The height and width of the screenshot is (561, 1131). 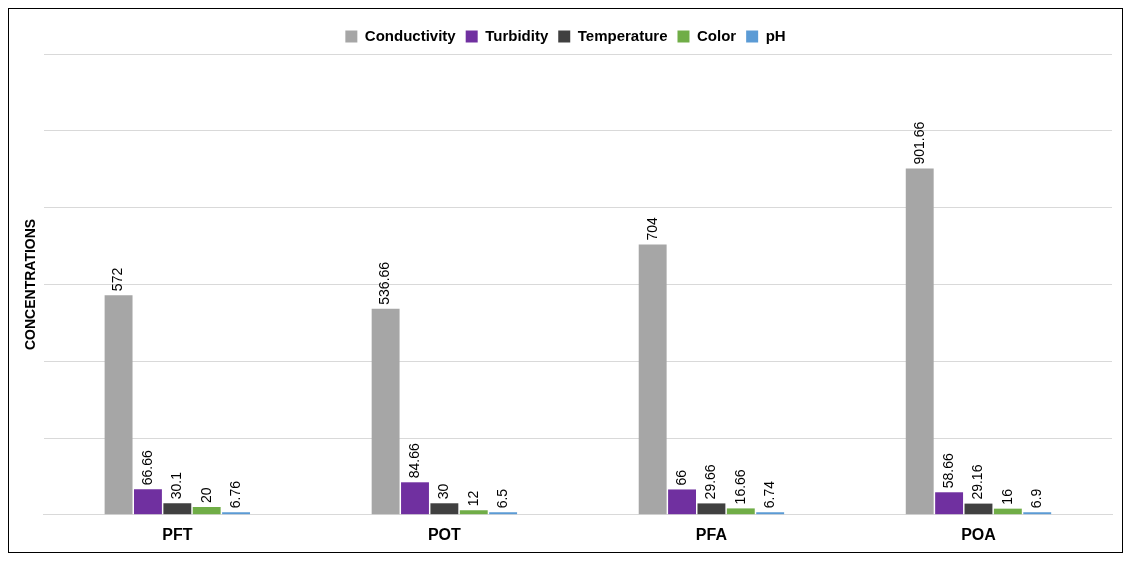 What do you see at coordinates (769, 494) in the screenshot?
I see `data-label: 6.74` at bounding box center [769, 494].